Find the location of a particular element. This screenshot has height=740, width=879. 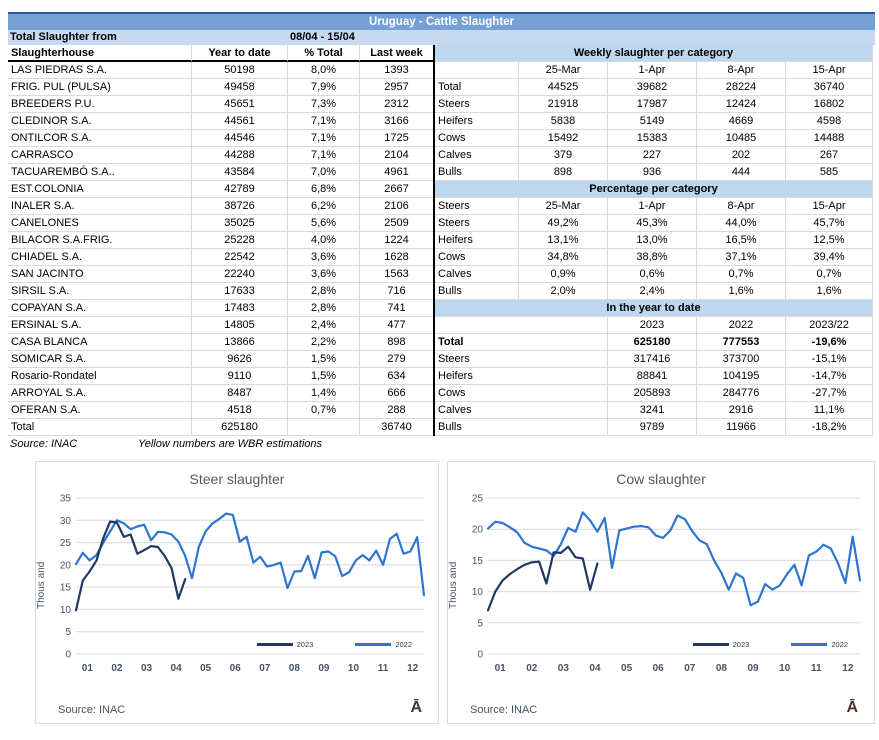

value-cell: 37,1% is located at coordinates (741, 257).